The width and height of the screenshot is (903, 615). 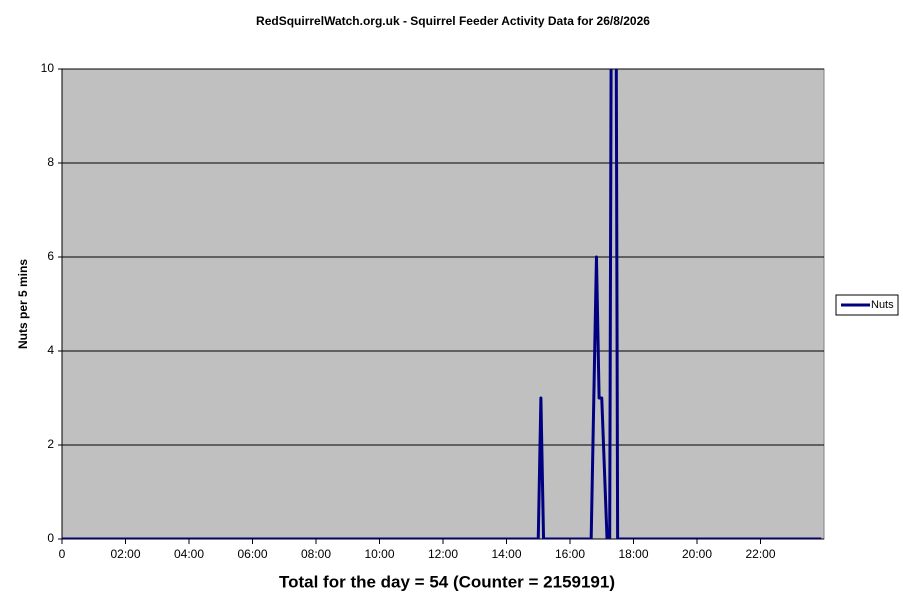 What do you see at coordinates (867, 305) in the screenshot?
I see `legend: Nuts` at bounding box center [867, 305].